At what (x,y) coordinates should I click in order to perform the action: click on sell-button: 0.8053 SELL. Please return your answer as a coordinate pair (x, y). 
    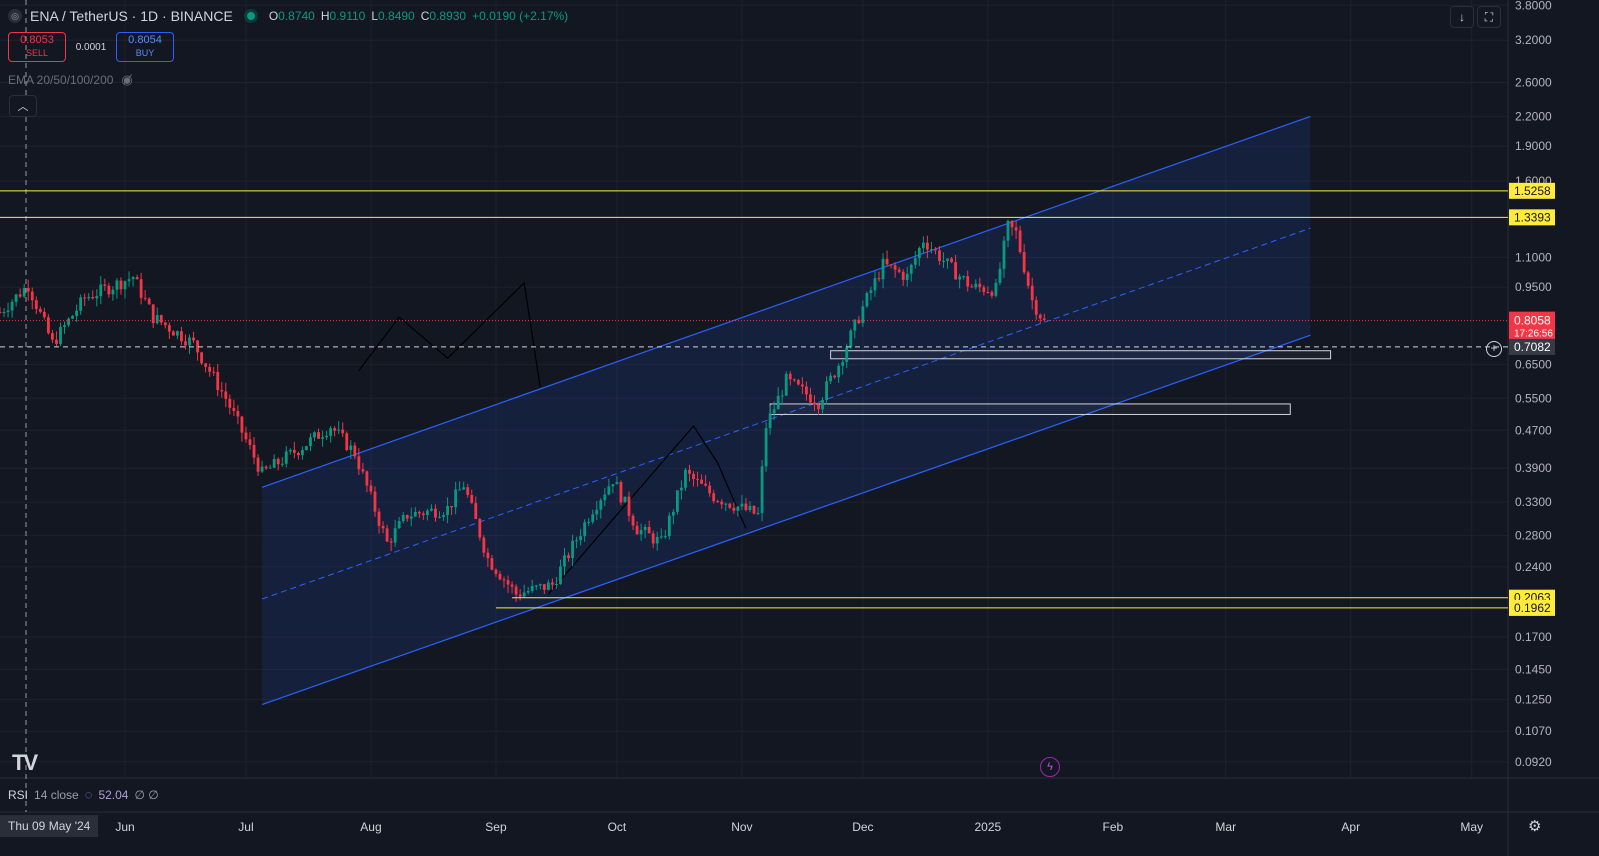
    Looking at the image, I should click on (37, 47).